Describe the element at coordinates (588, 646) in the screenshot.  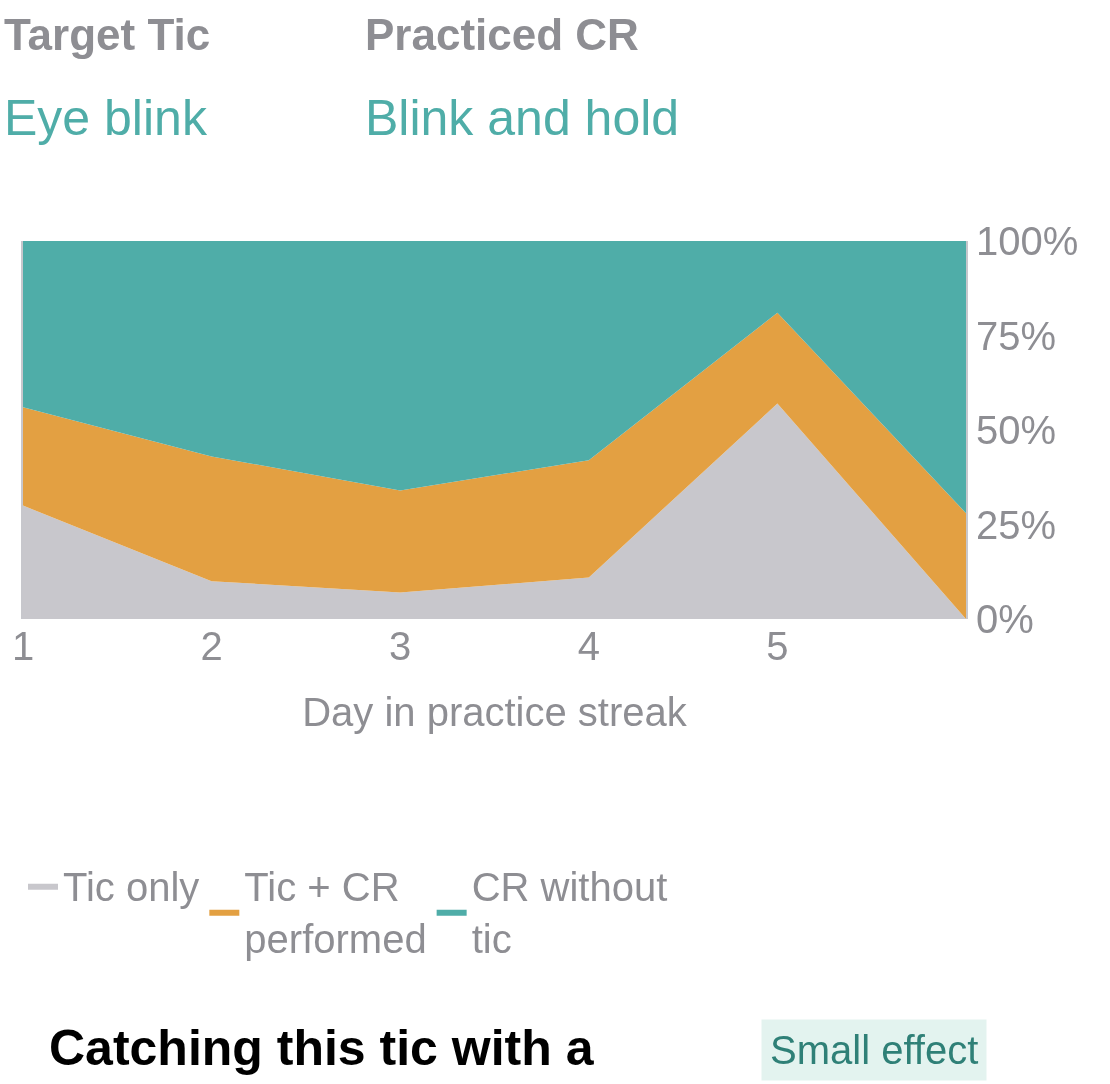
I see `x-tick-label: 4` at that location.